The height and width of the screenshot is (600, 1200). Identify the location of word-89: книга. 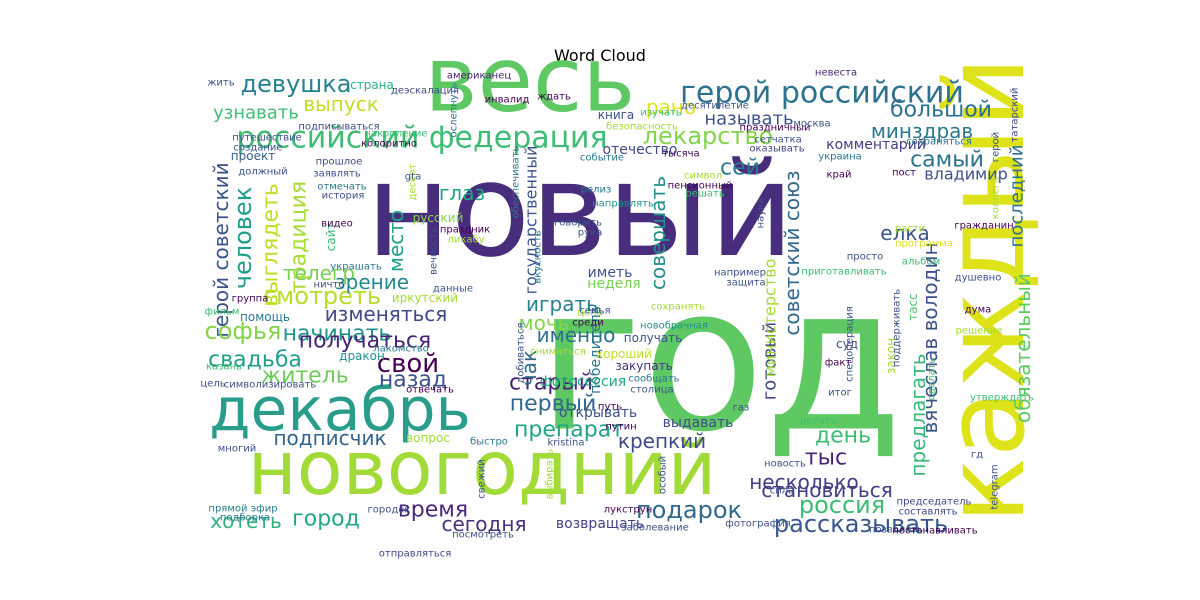
(616, 115).